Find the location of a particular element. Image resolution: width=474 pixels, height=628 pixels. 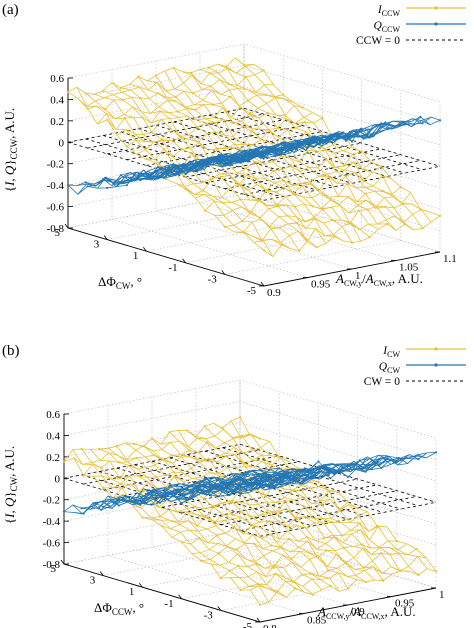

panel-a-label: (a) is located at coordinates (10, 10).